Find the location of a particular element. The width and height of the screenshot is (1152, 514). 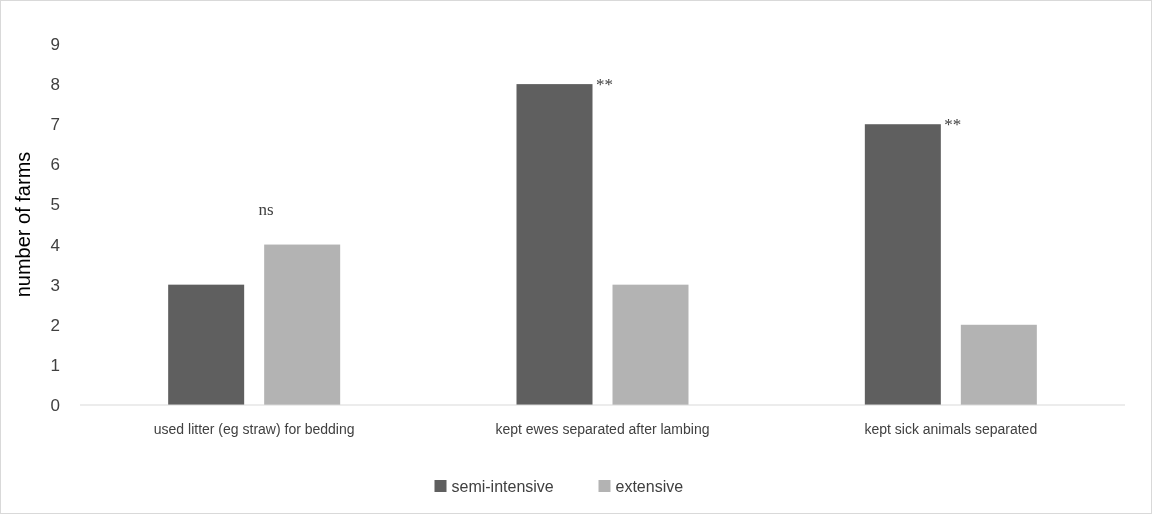

y-tick-label: 2 is located at coordinates (55, 325).